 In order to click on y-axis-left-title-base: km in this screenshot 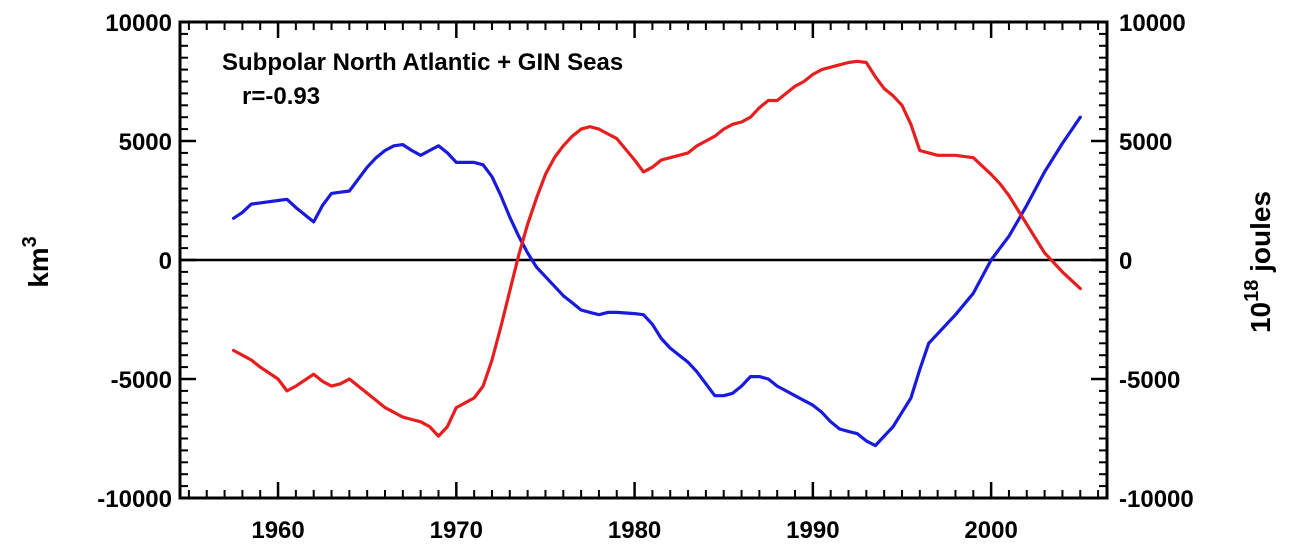, I will do `click(38, 267)`.